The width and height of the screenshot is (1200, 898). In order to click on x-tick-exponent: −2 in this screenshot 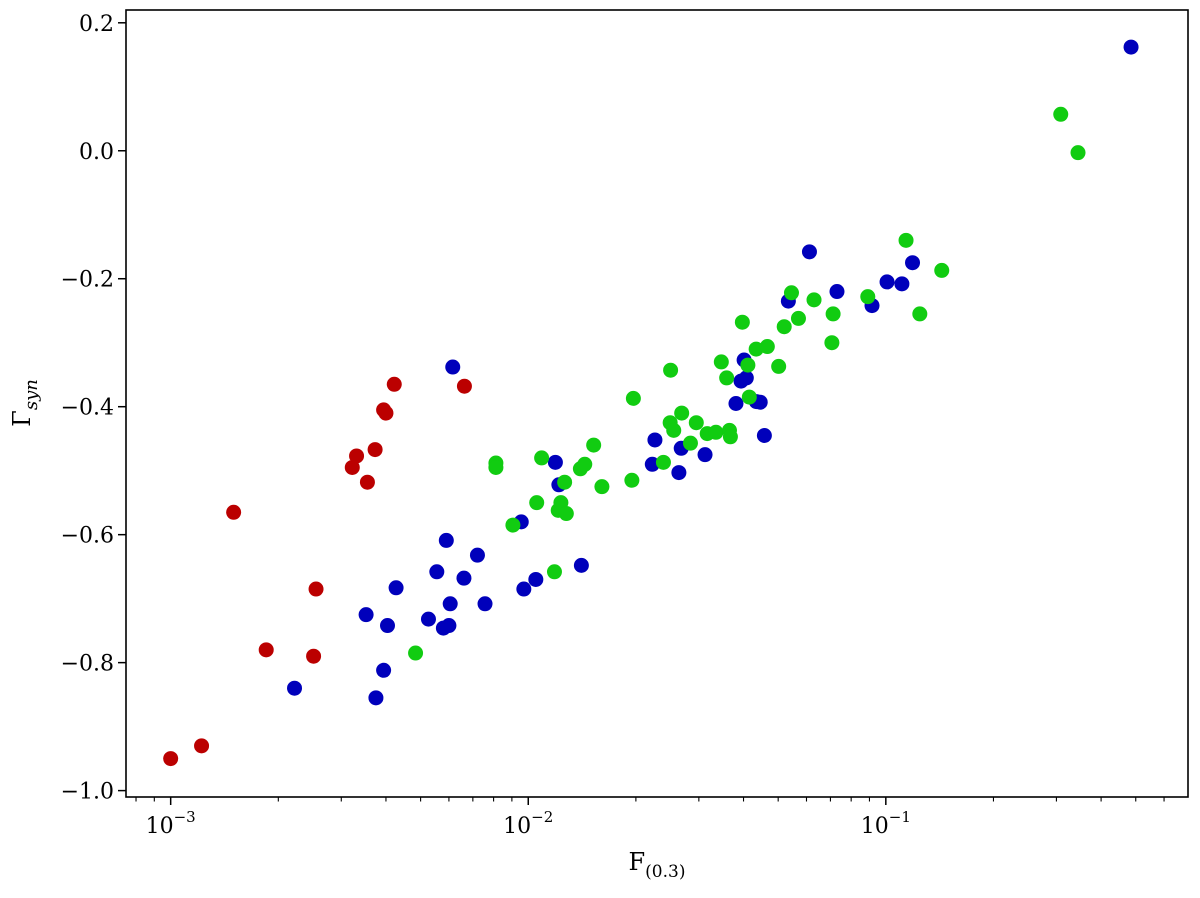, I will do `click(542, 817)`.